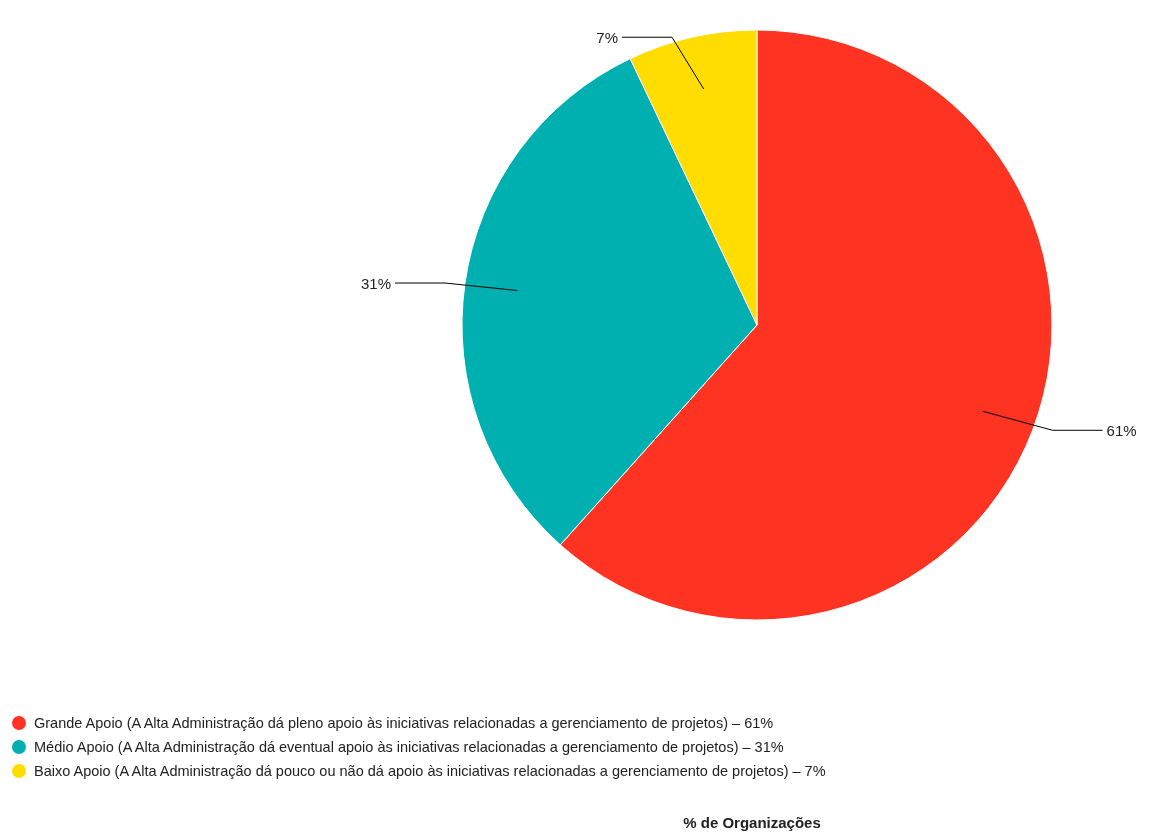 The image size is (1149, 838). What do you see at coordinates (404, 723) in the screenshot?
I see `legend-label: Grande Apoio (A Alta Administração dá pleno apoio às iniciativas relacionadas a gerenciamento de projetos) – 61%` at bounding box center [404, 723].